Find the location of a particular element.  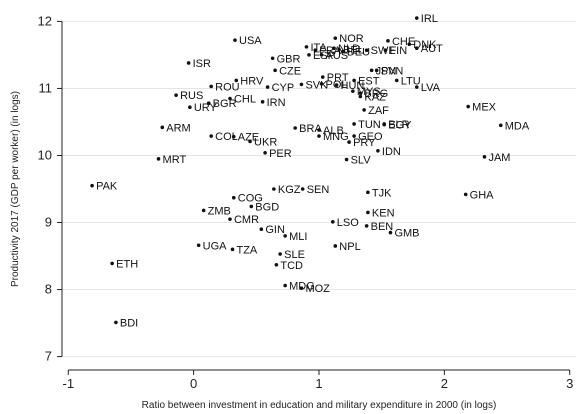

point-label: ARM is located at coordinates (178, 128).